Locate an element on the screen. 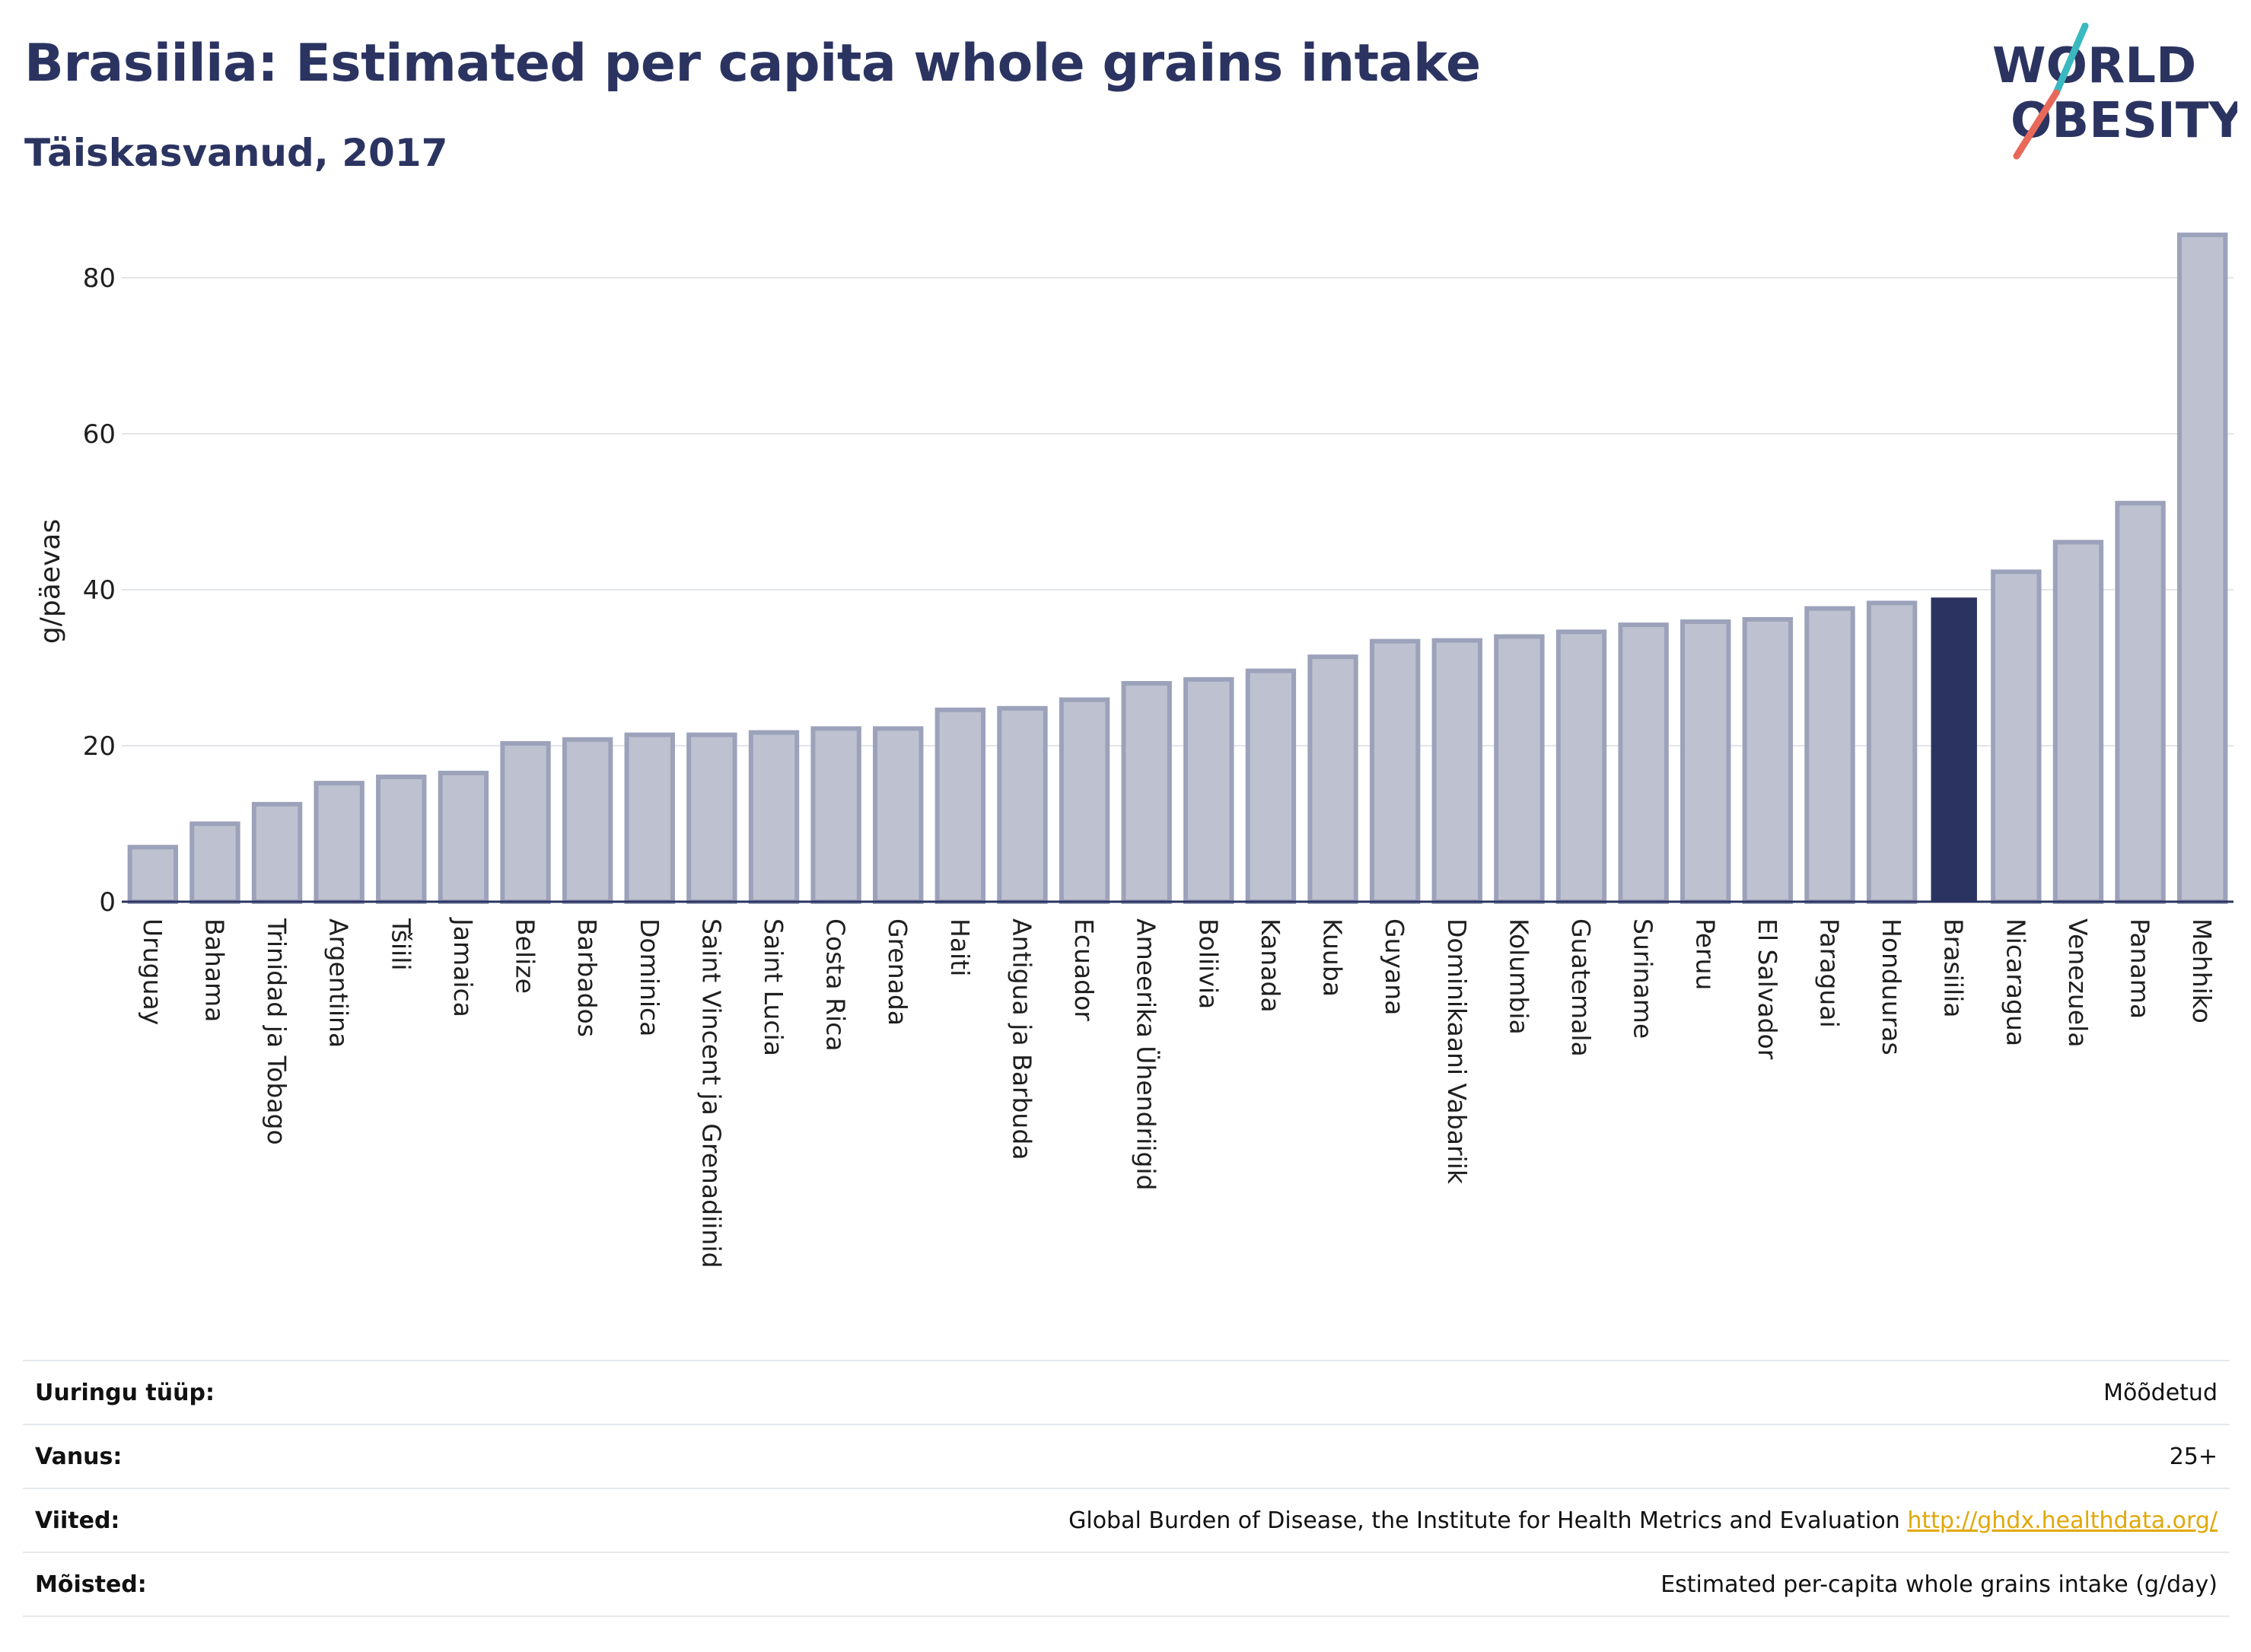 The image size is (2251, 1652). x-tick-label: Venezuela is located at coordinates (2078, 982).